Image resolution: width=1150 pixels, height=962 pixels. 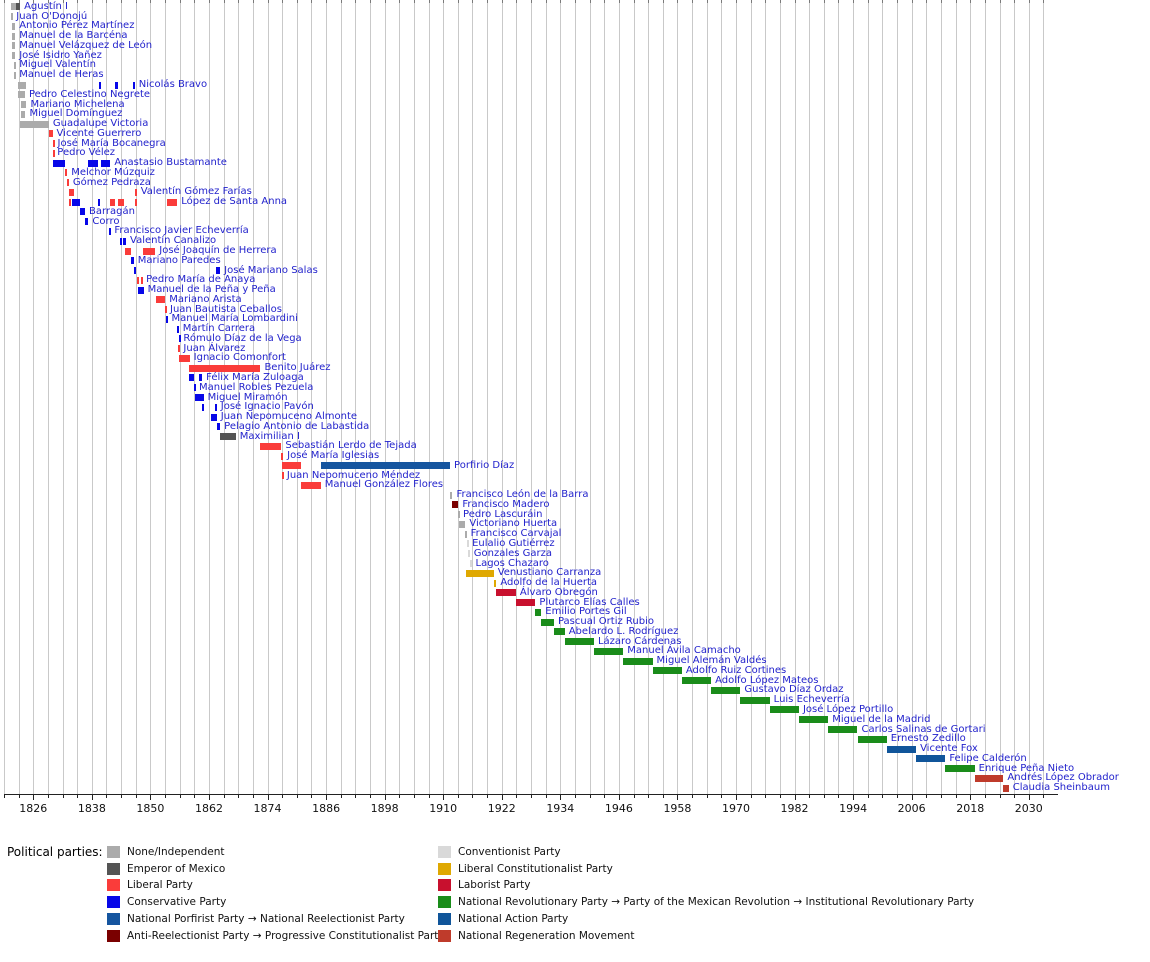 What do you see at coordinates (234, 202) in the screenshot?
I see `president-name: López de Santa Anna` at bounding box center [234, 202].